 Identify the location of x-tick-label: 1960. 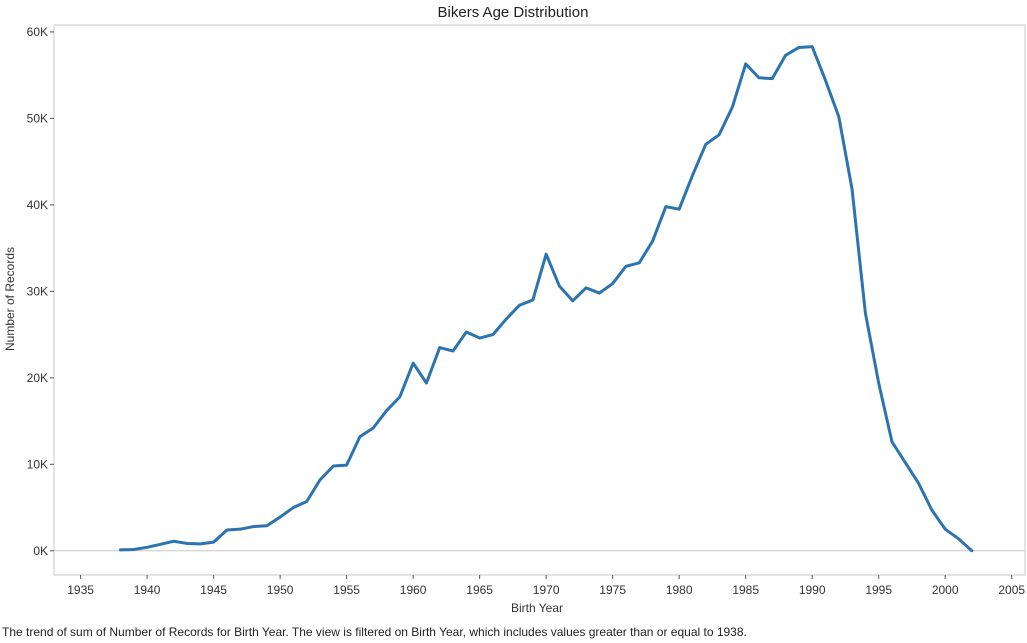
(413, 590).